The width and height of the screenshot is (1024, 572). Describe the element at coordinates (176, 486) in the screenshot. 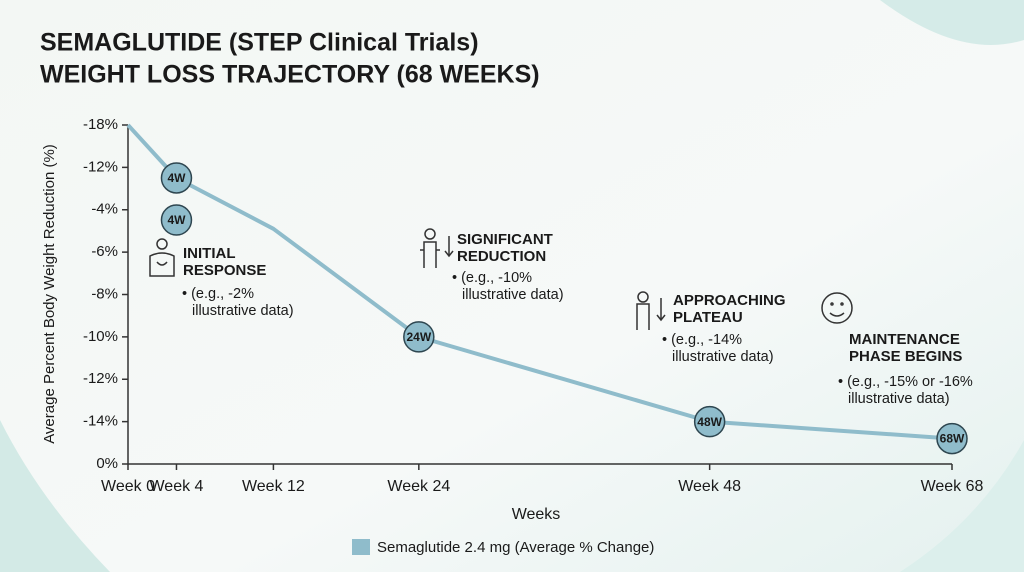

I see `x-tick-label: Week 4` at that location.